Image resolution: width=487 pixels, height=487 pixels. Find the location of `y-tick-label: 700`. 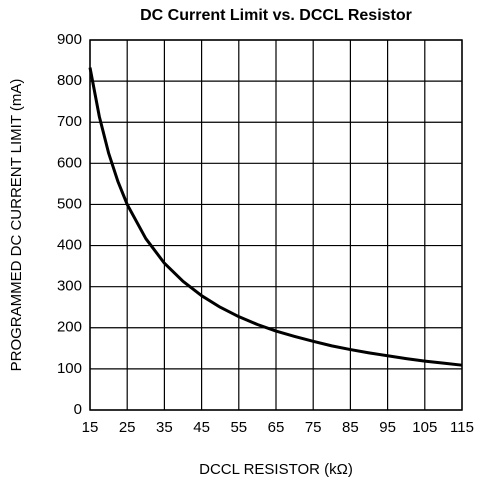

y-tick-label: 700 is located at coordinates (69, 121).